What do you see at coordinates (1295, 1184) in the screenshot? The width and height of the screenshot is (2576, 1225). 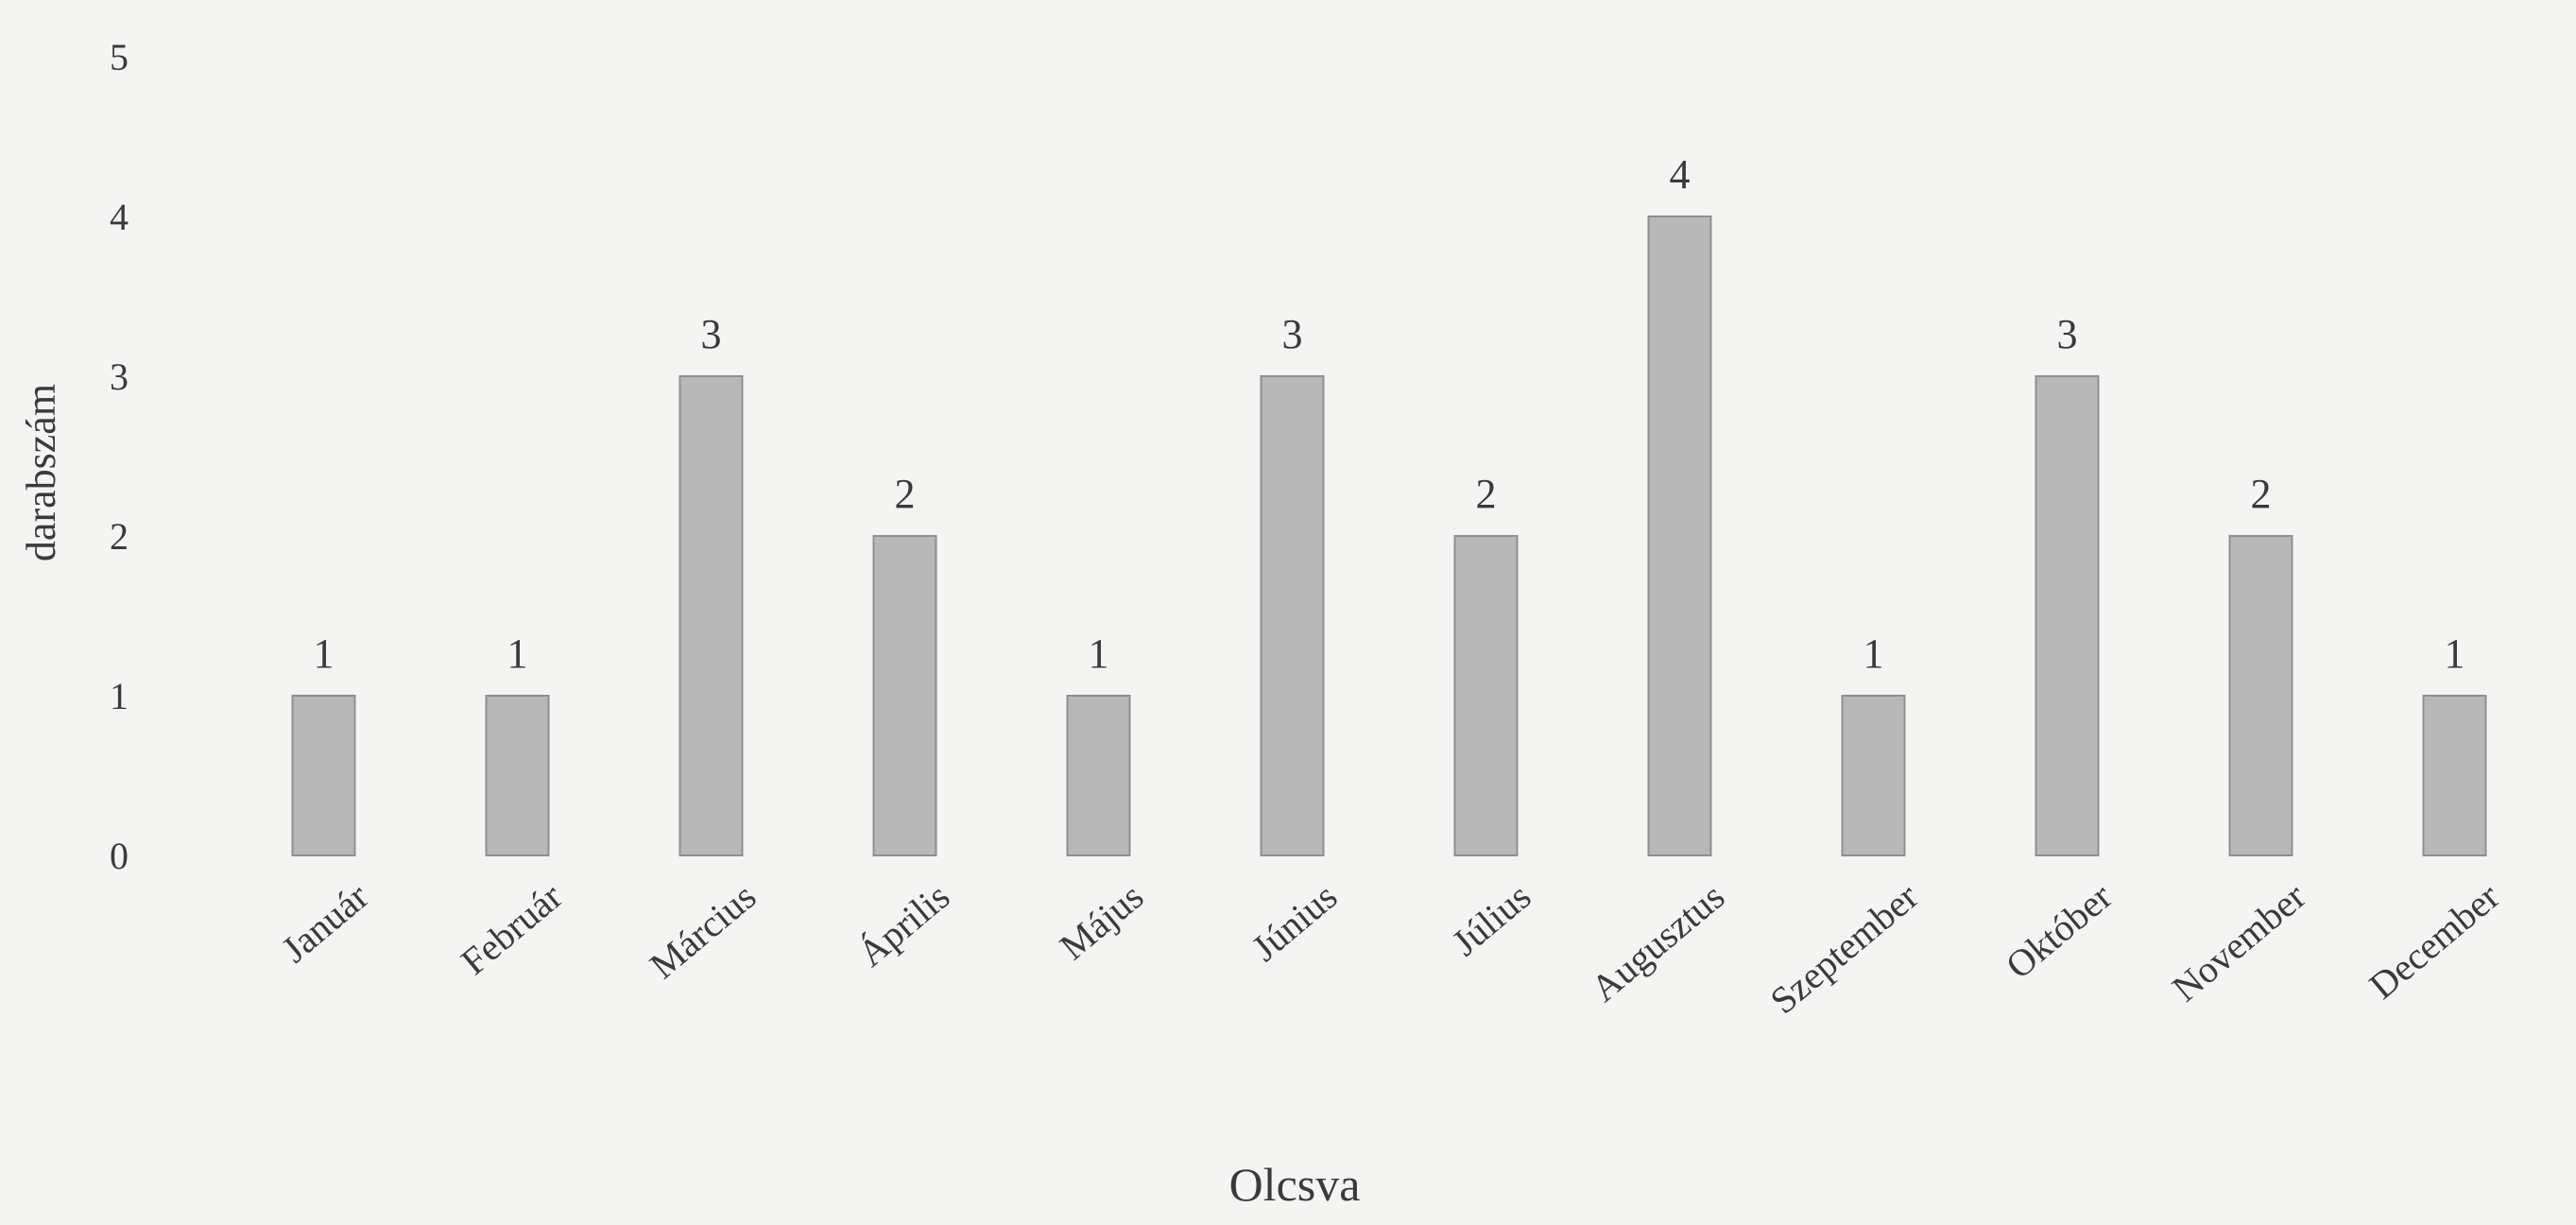 I see `x-axis-title: Olcsva` at bounding box center [1295, 1184].